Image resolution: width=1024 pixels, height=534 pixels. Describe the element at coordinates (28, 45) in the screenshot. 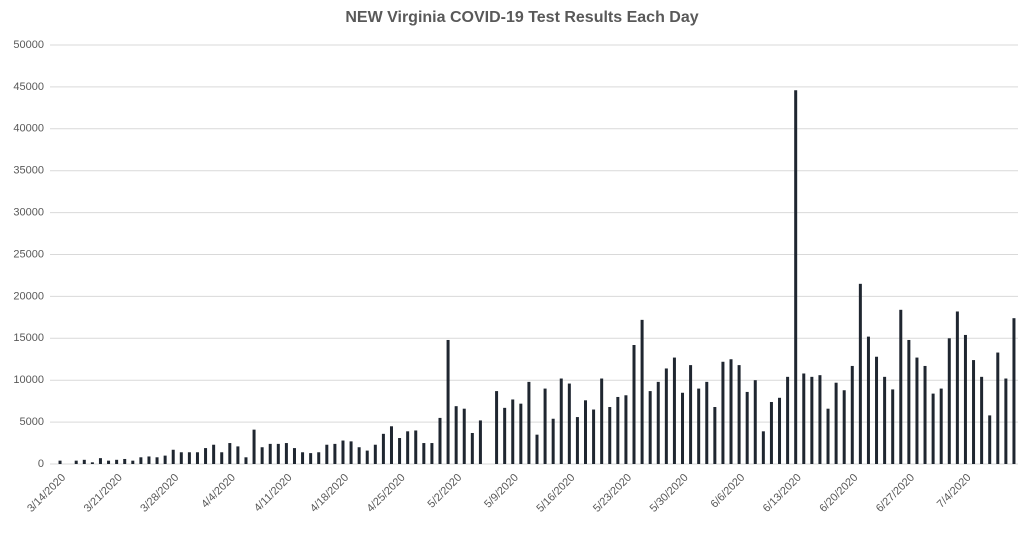

I see `y-tick-label: 50000` at that location.